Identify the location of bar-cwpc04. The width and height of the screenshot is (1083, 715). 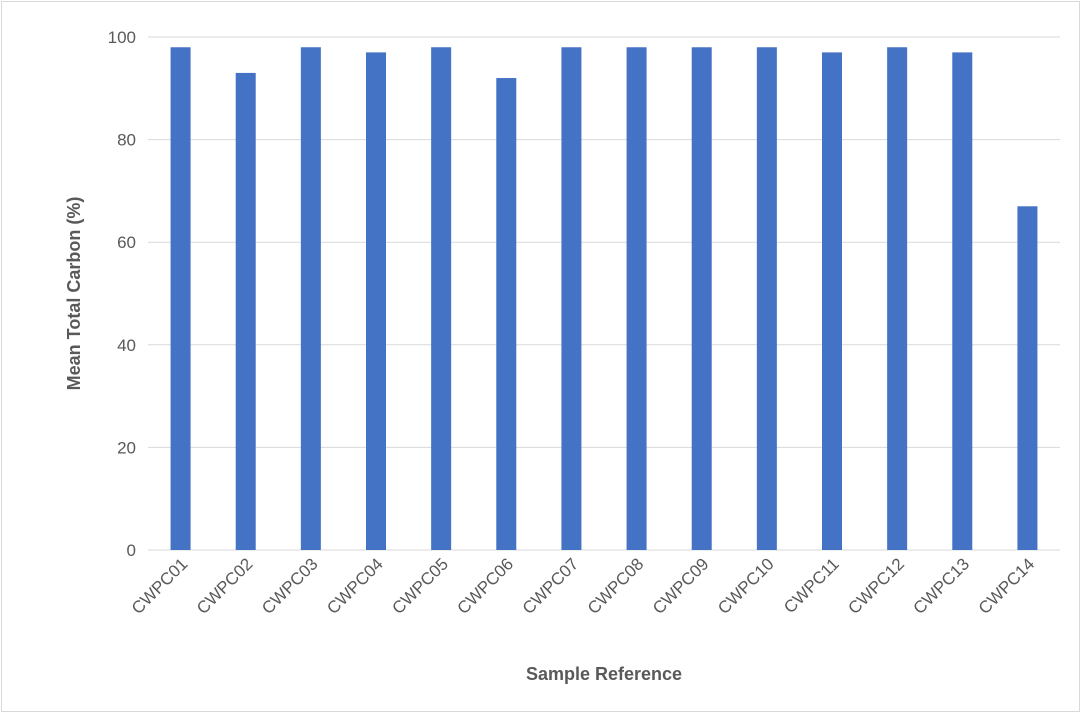
(376, 301).